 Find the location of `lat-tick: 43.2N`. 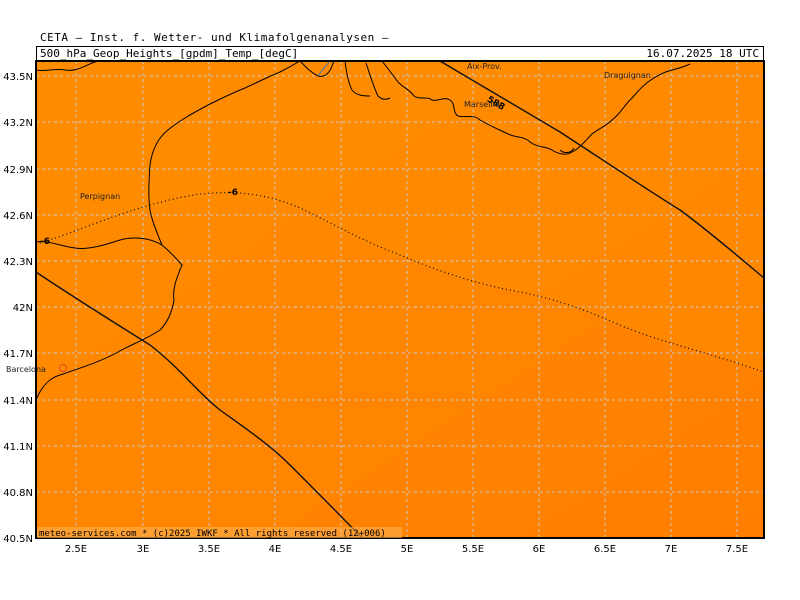

lat-tick: 43.2N is located at coordinates (18, 123).